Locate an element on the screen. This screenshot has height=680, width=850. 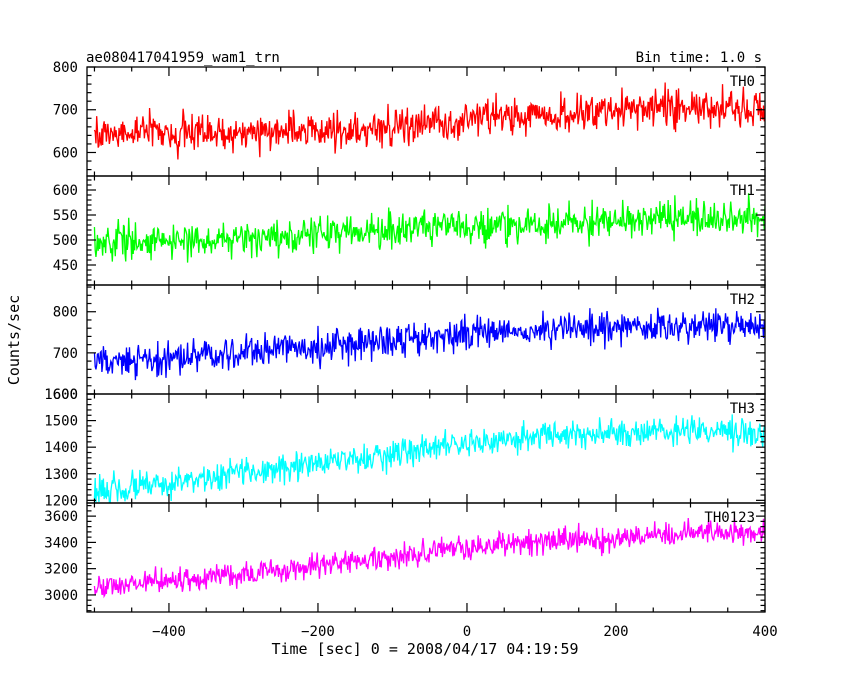
panel-th0: 600 700 800 TH0 is located at coordinates (409, 118).